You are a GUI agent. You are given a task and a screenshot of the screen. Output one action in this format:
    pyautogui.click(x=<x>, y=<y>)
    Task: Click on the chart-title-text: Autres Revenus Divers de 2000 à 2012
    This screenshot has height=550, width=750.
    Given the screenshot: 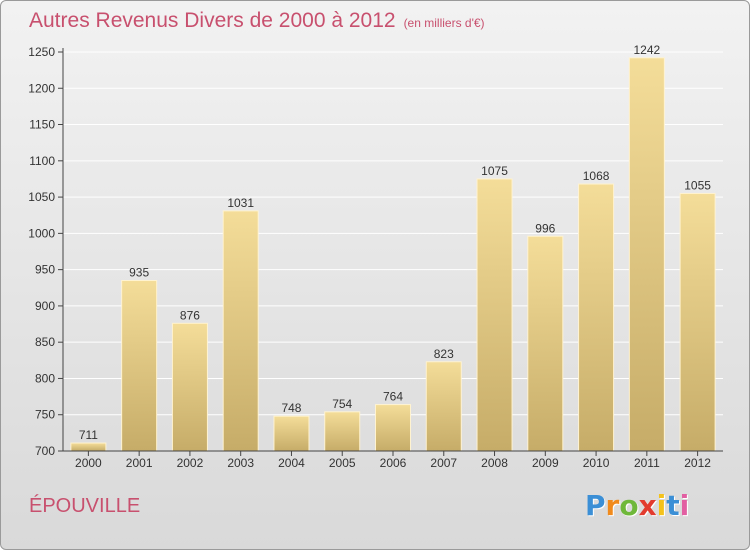 What is the action you would take?
    pyautogui.click(x=212, y=20)
    